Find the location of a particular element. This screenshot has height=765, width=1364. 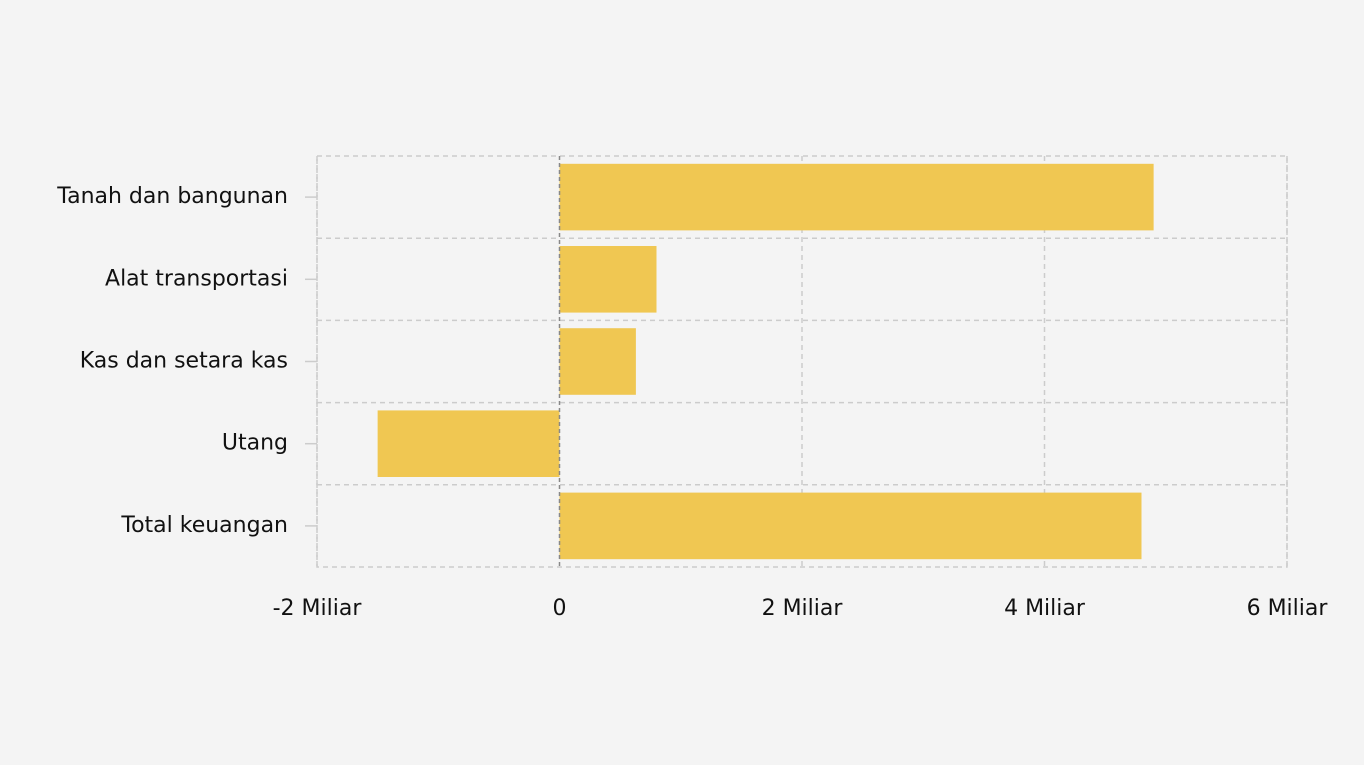

x-tick-label: -2 Miliar is located at coordinates (318, 608).